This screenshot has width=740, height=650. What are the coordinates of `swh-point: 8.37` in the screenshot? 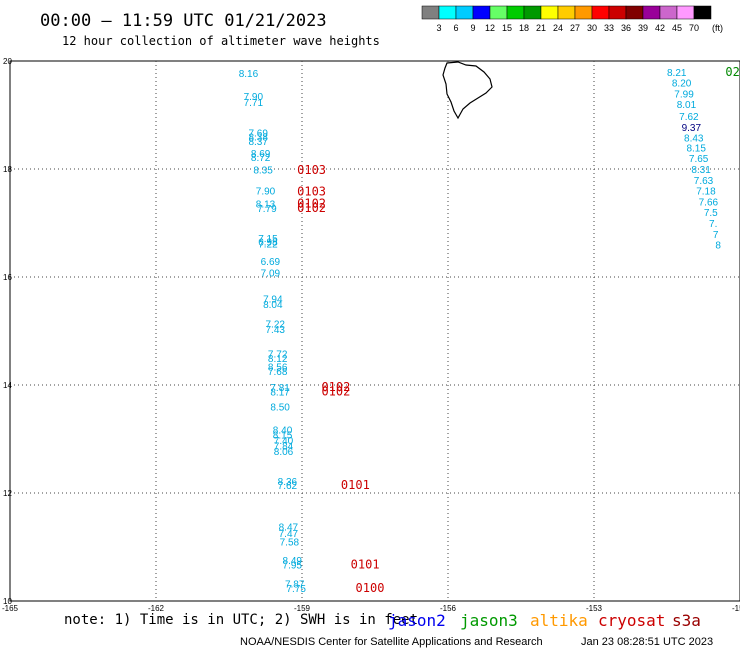 It's located at (258, 142).